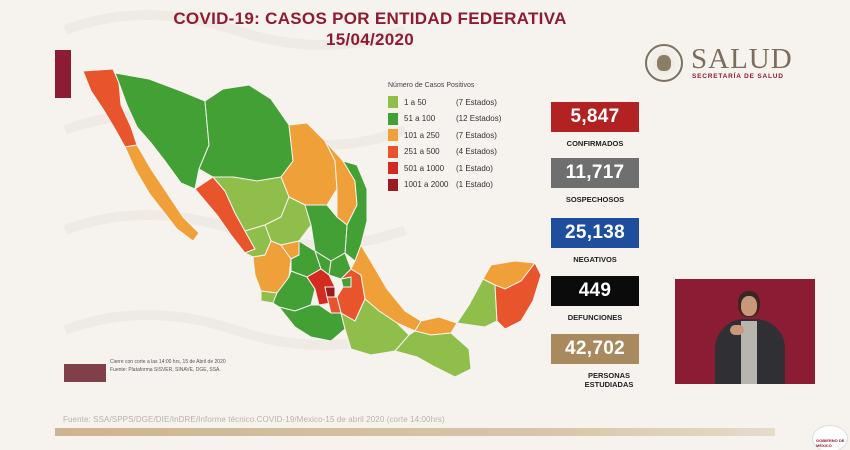 The height and width of the screenshot is (450, 850). What do you see at coordinates (415, 432) in the screenshot?
I see `bottom-strip` at bounding box center [415, 432].